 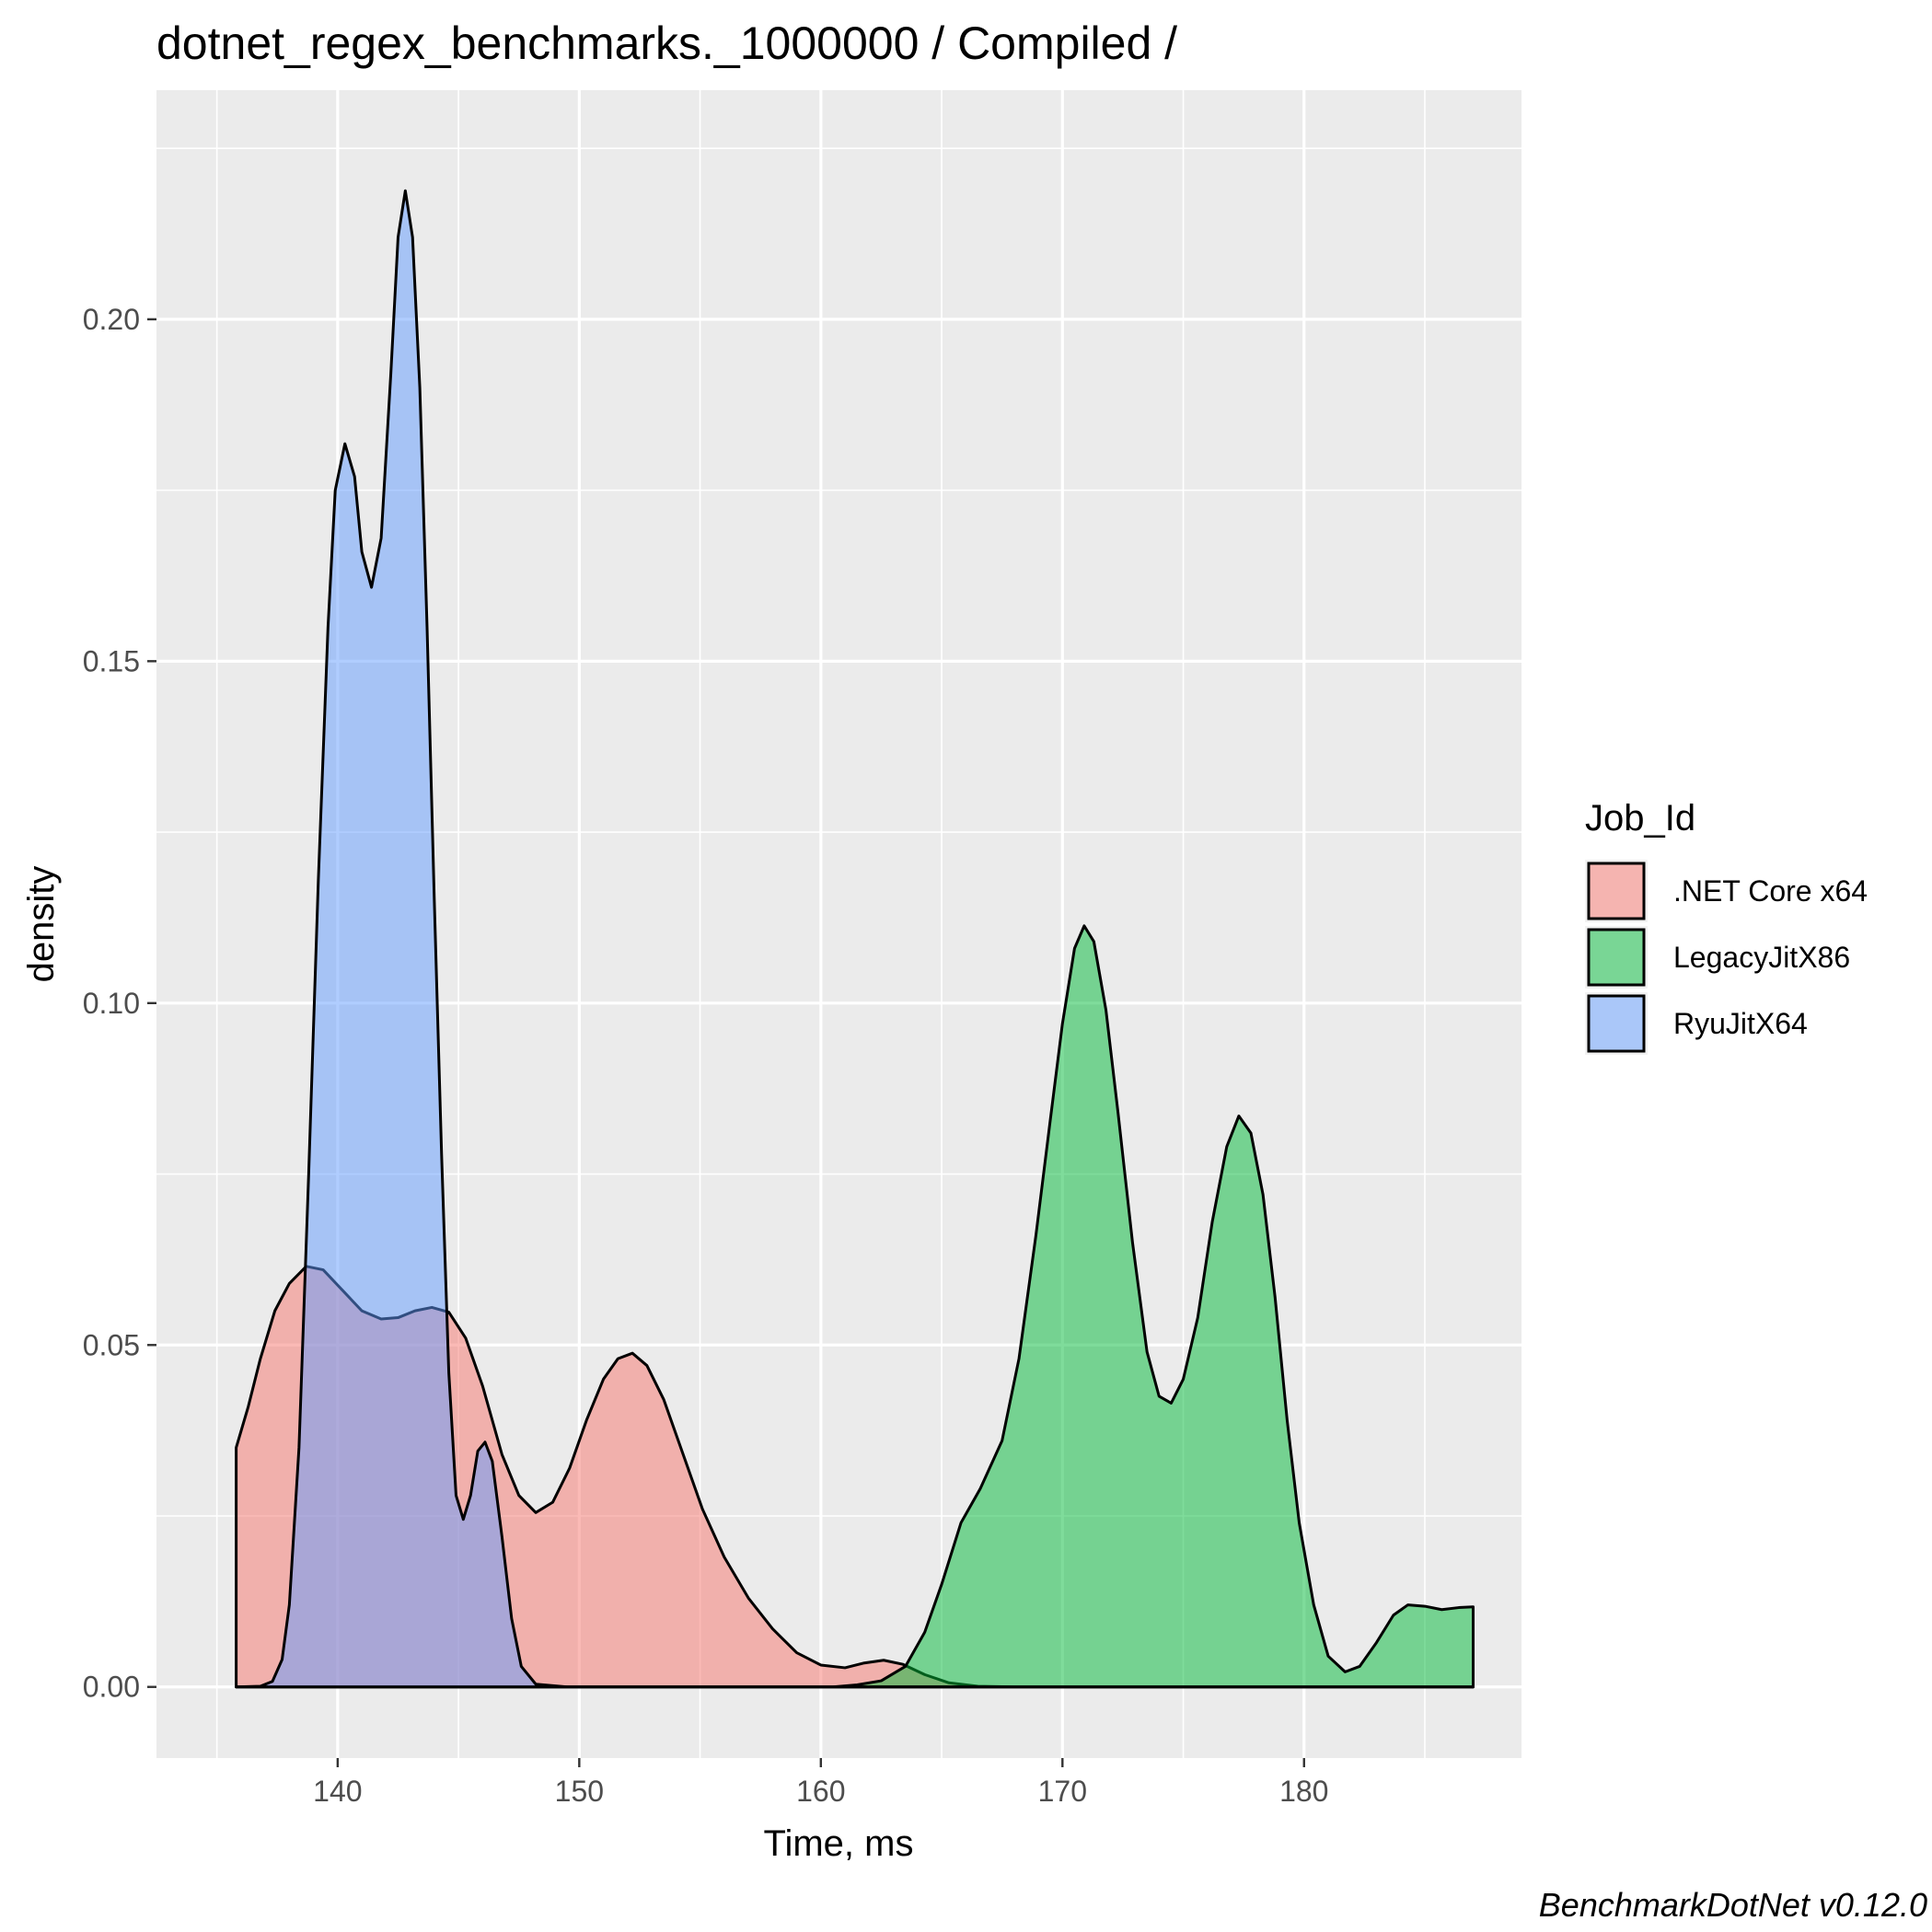 I want to click on x-tick-label: 160, so click(x=821, y=1792).